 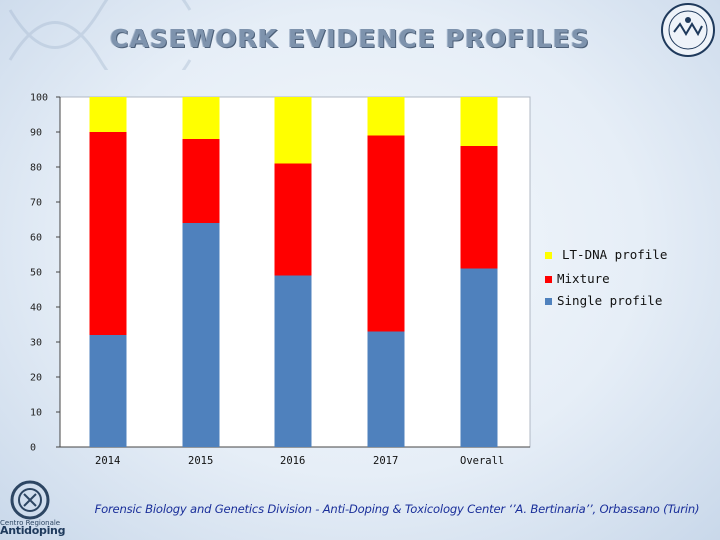 I want to click on y-tick-label: 60, so click(x=36, y=238).